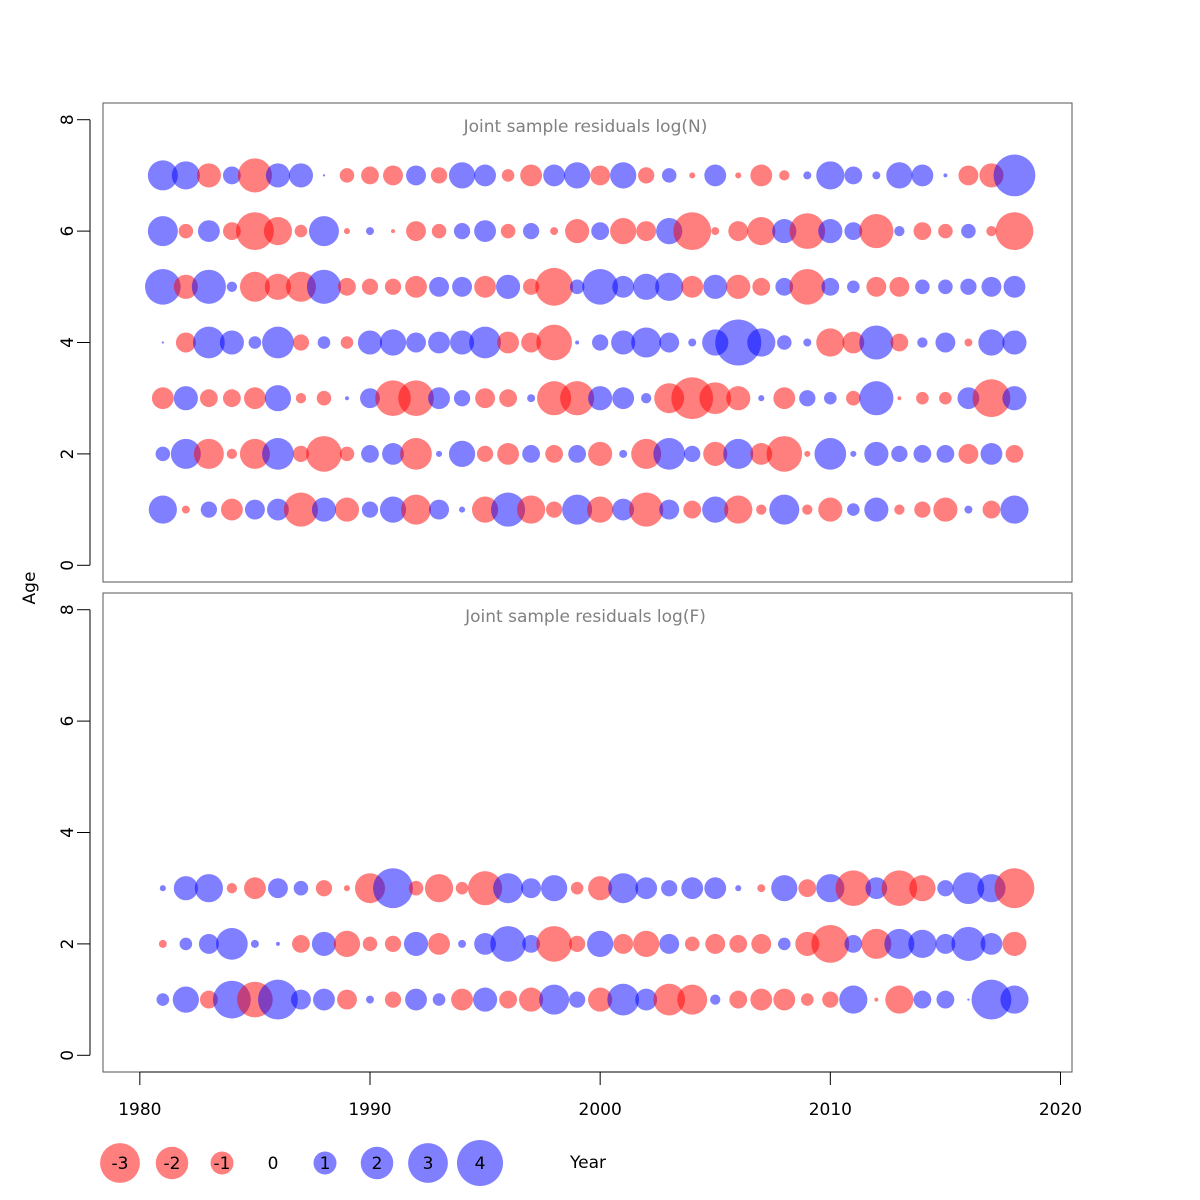 Image resolution: width=1200 pixels, height=1200 pixels. What do you see at coordinates (30, 588) in the screenshot?
I see `y-axis-label: Age` at bounding box center [30, 588].